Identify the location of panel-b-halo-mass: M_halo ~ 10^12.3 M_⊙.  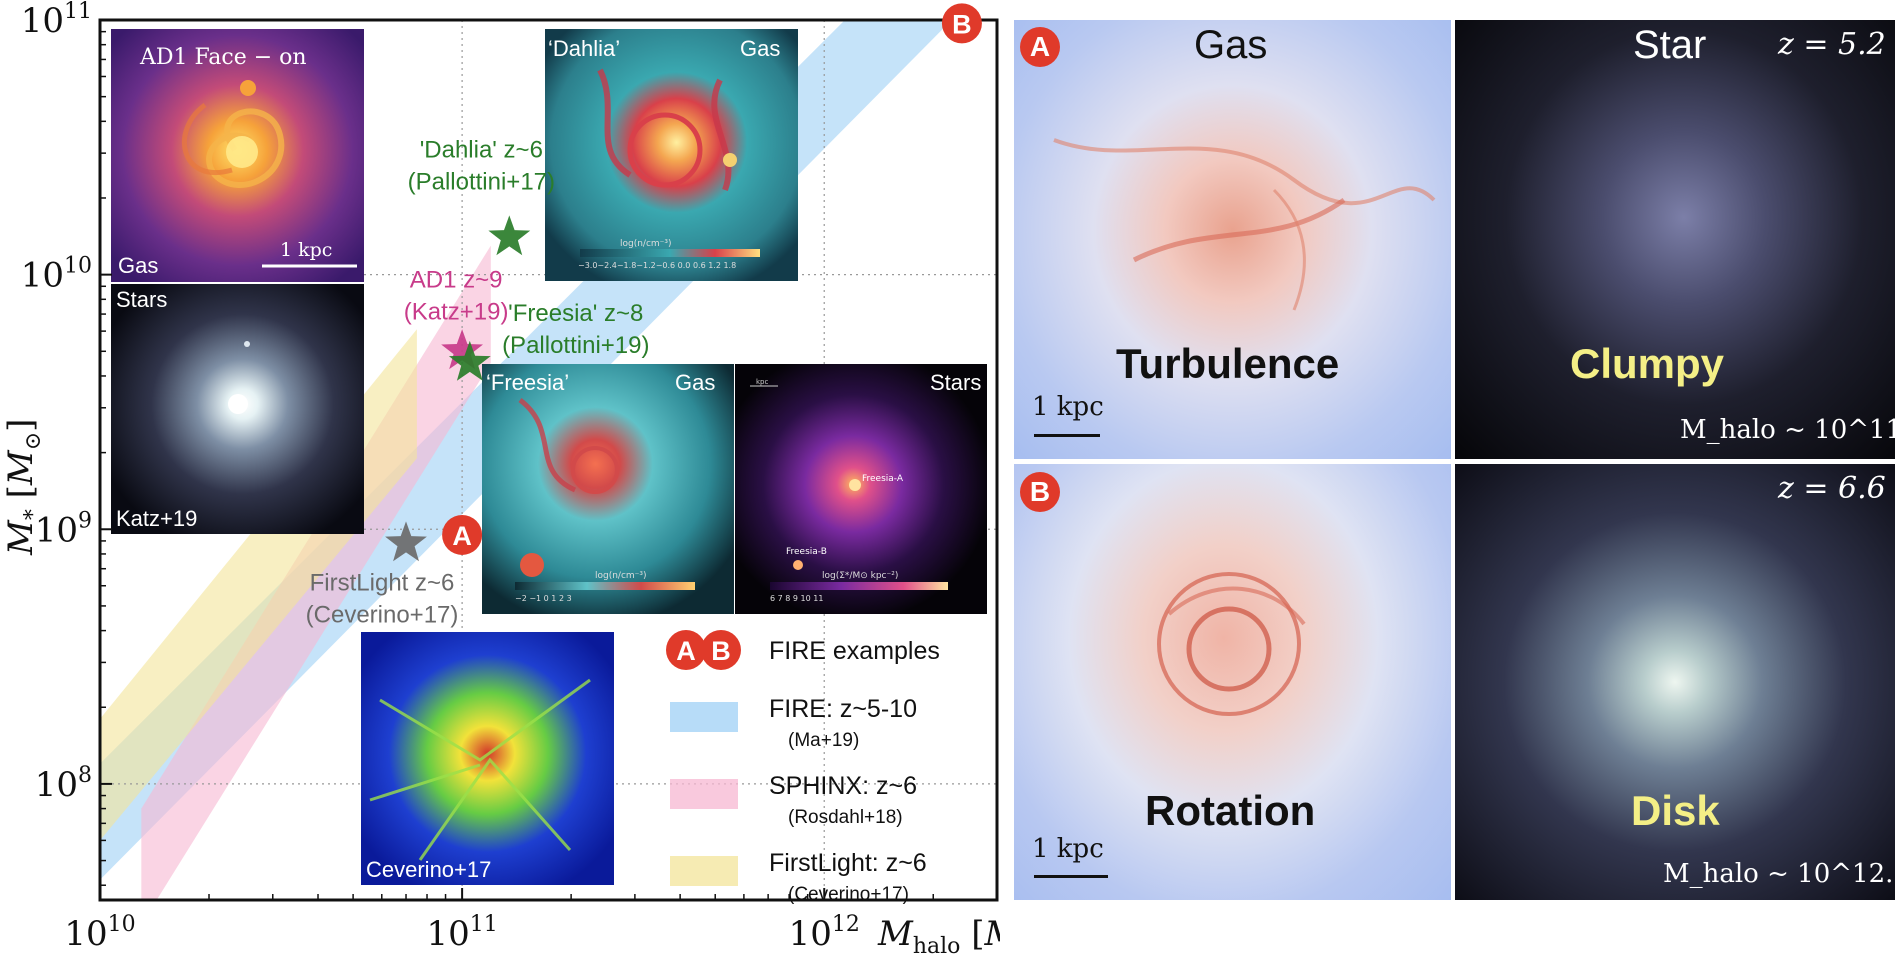
(1779, 874).